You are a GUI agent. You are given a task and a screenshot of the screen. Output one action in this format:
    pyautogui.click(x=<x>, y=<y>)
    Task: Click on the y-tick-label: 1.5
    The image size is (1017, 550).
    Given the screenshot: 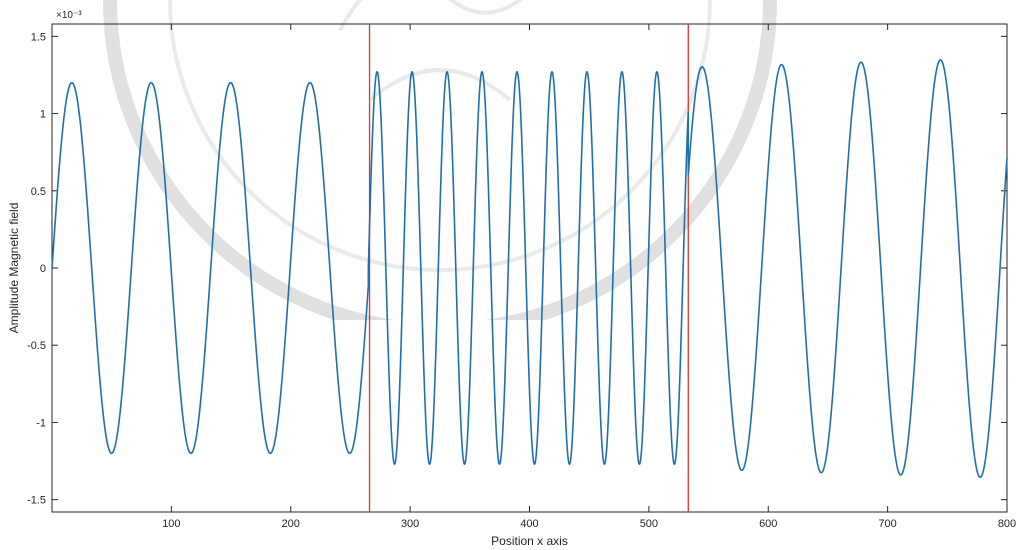 What is the action you would take?
    pyautogui.click(x=38, y=37)
    